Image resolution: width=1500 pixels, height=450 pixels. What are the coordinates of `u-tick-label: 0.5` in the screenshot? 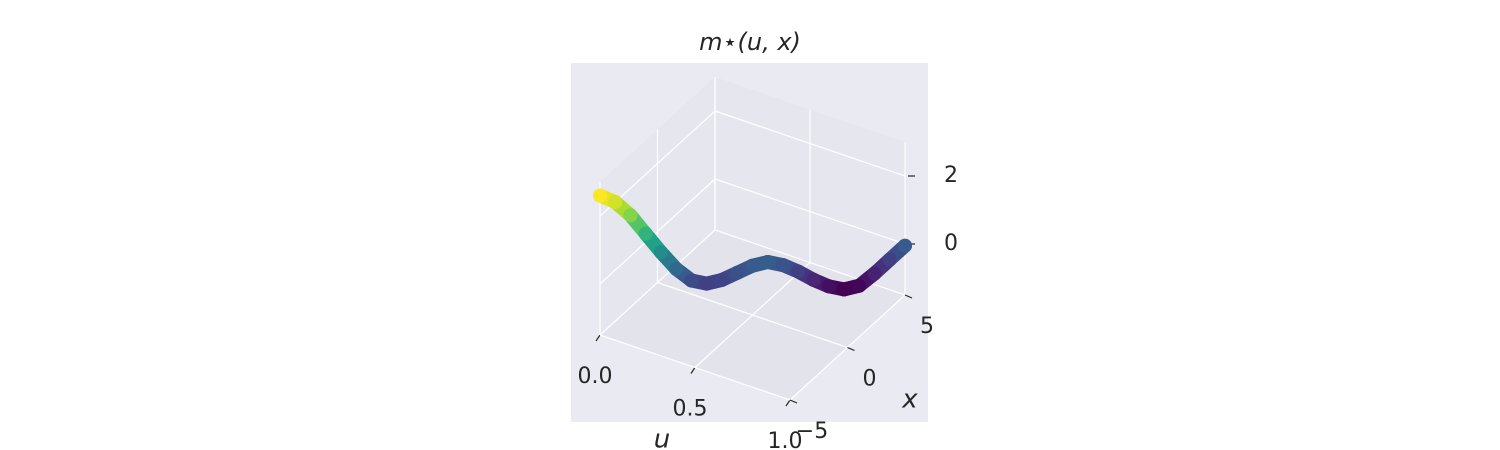 It's located at (690, 409).